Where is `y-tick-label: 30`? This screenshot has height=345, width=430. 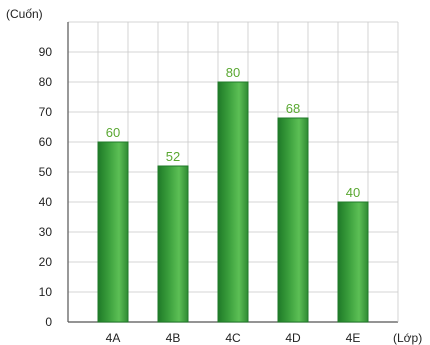
y-tick-label: 30 is located at coordinates (46, 232).